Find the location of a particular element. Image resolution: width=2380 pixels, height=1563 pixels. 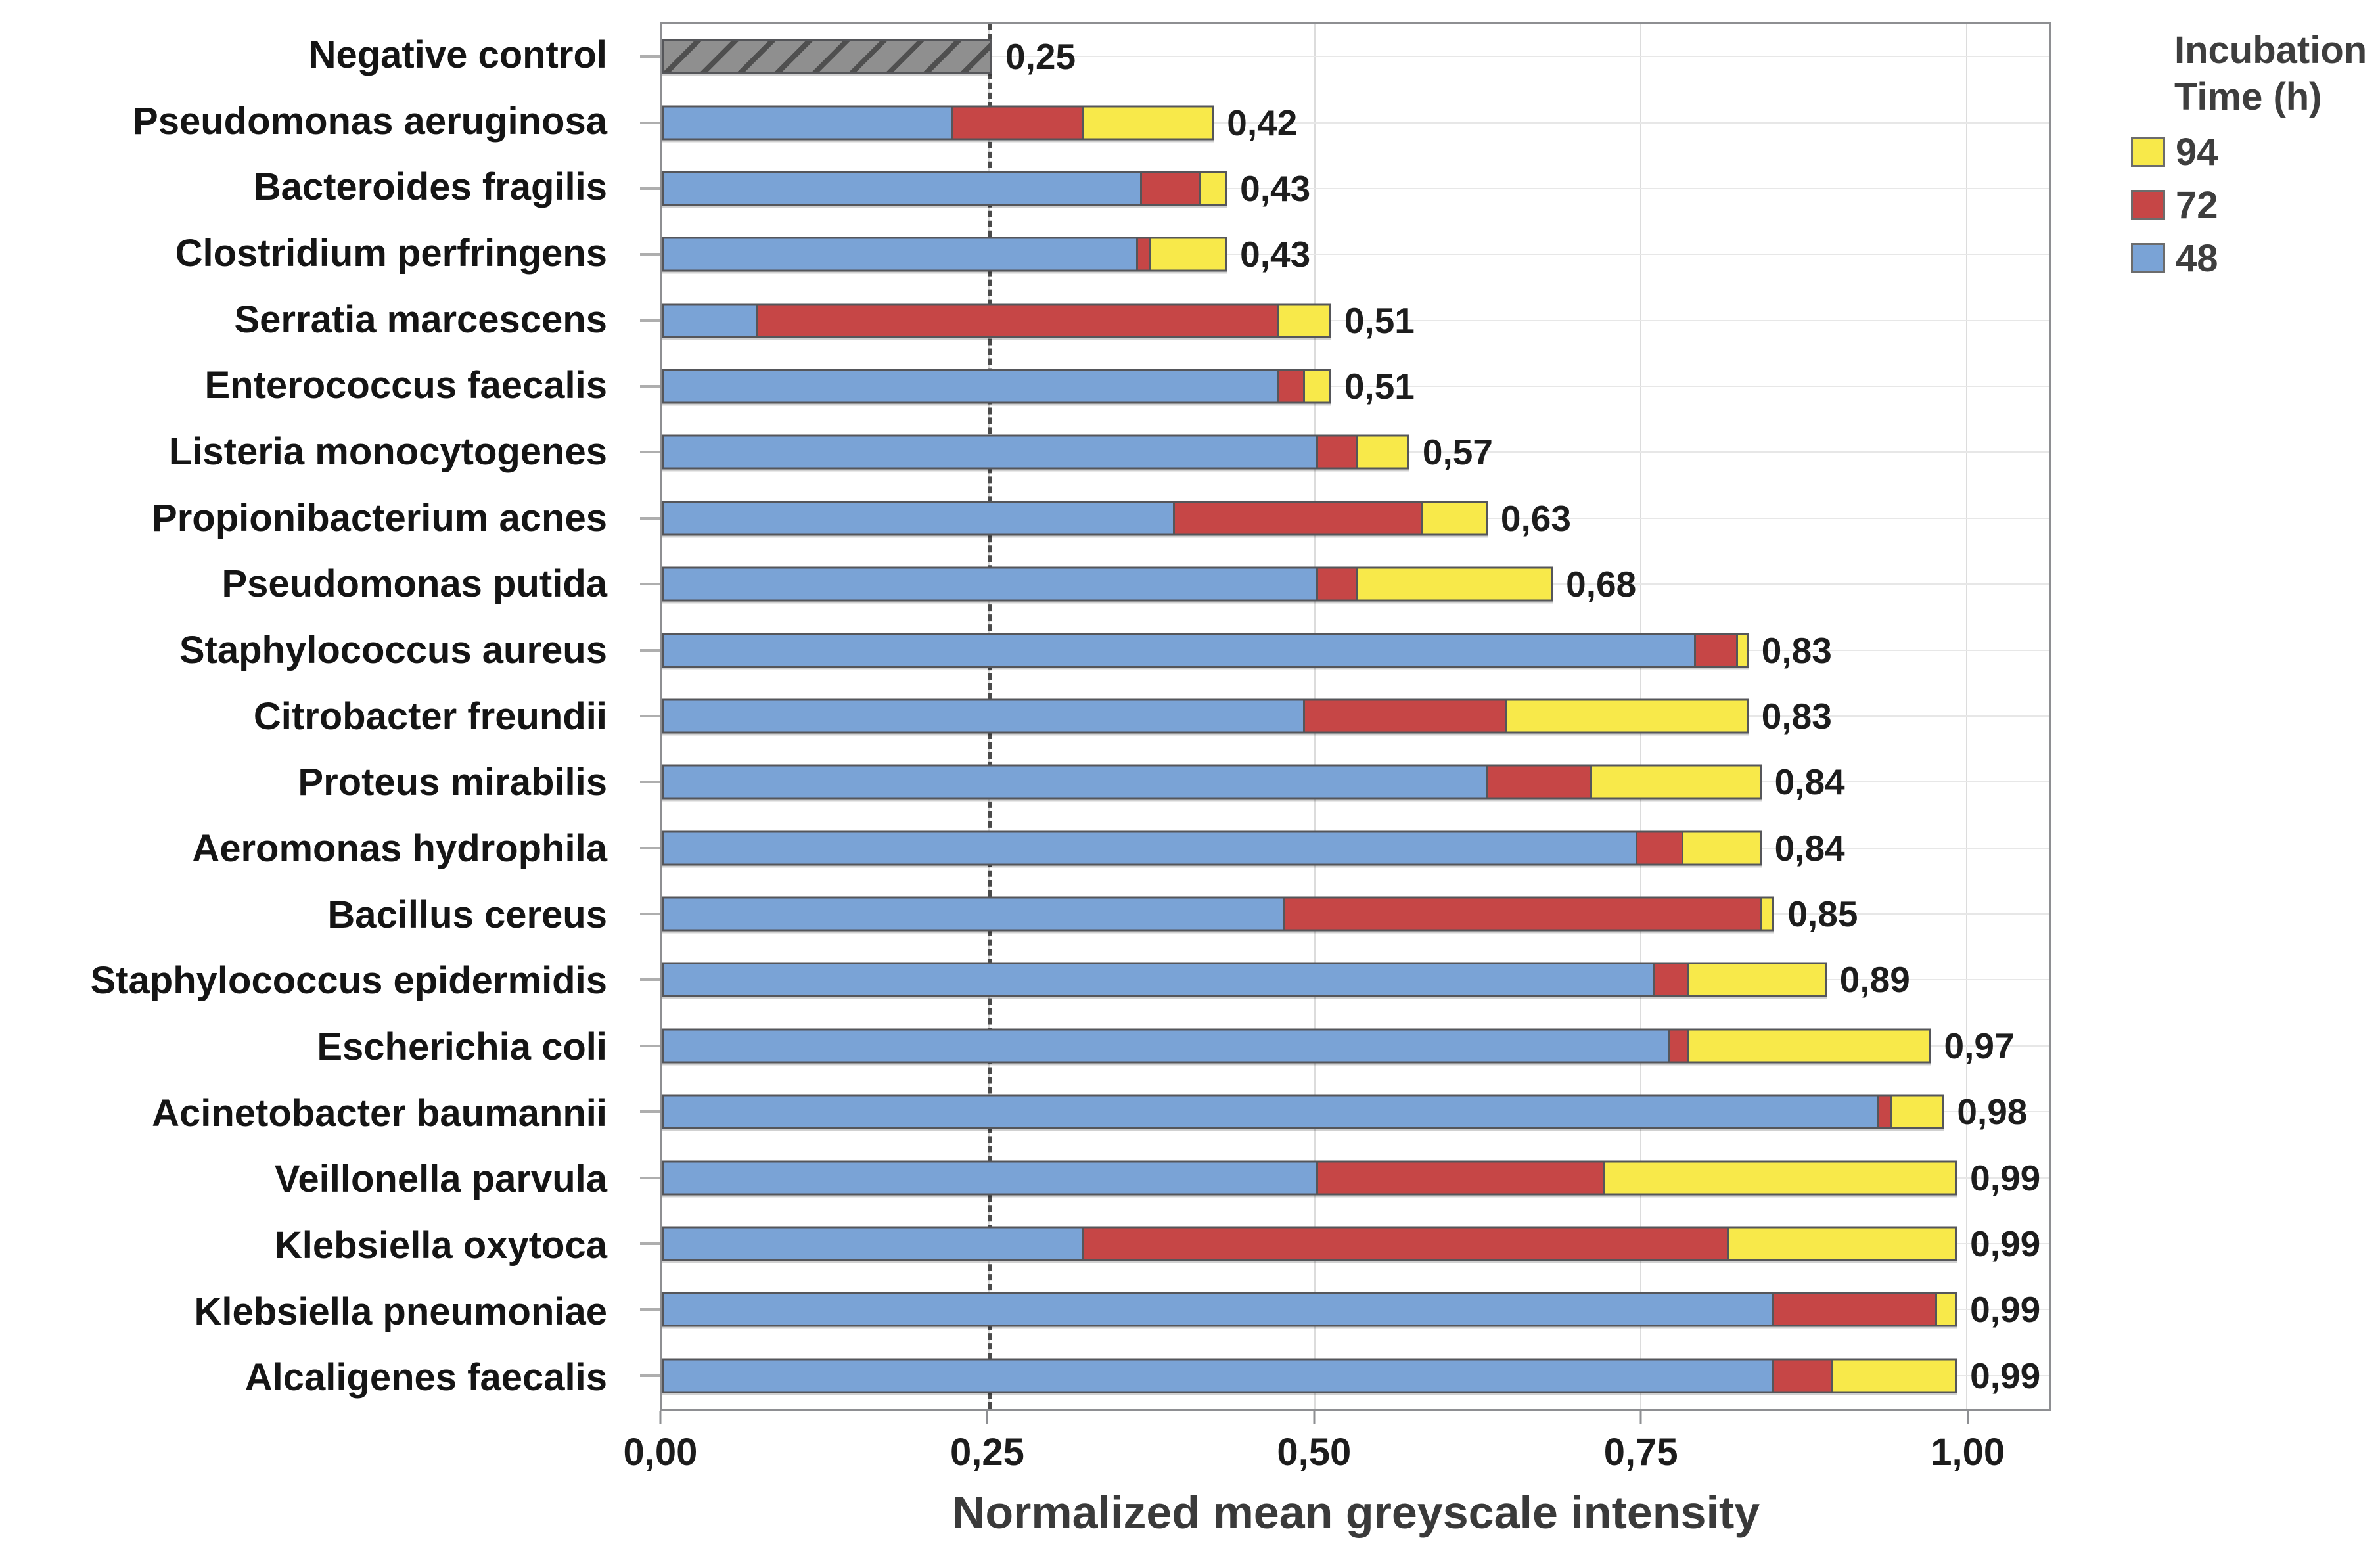

bar-row: 0,25 is located at coordinates (1344, 56).